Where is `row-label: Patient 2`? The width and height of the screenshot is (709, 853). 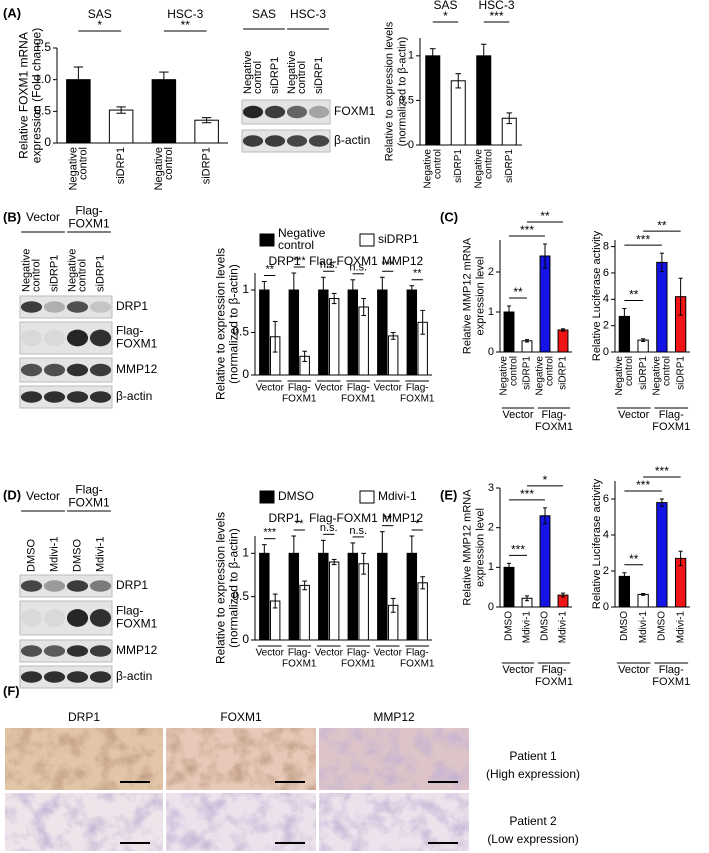 row-label: Patient 2 is located at coordinates (533, 821).